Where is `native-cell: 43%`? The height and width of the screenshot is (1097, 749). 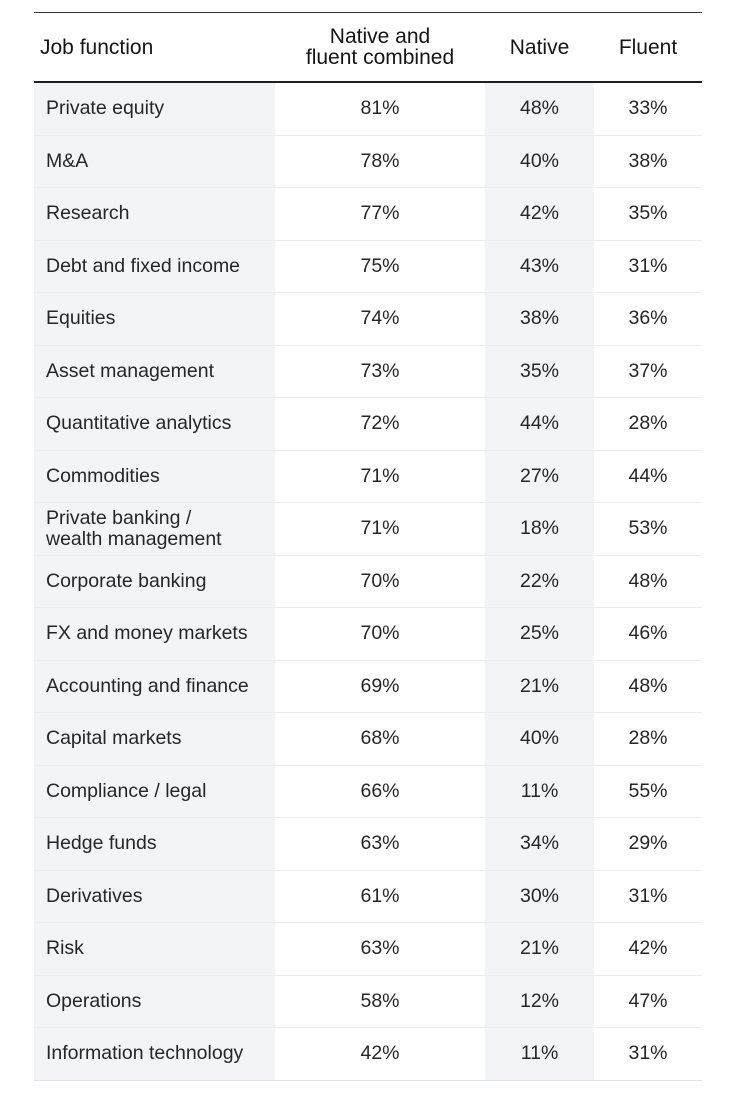
native-cell: 43% is located at coordinates (539, 266).